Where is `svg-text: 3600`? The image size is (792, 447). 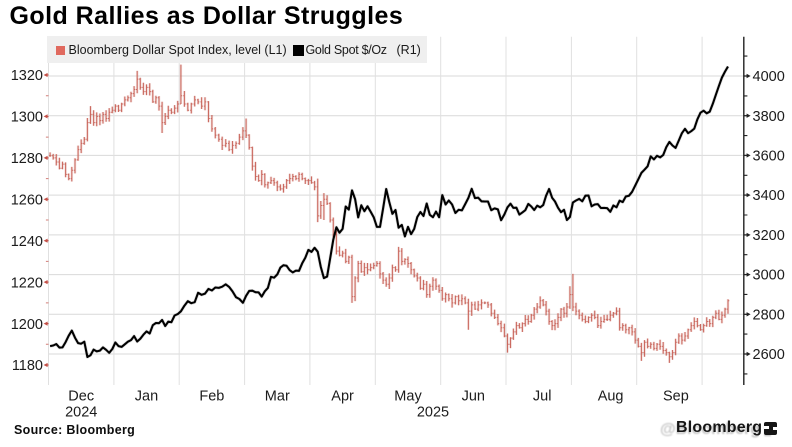 svg-text: 3600 is located at coordinates (769, 157).